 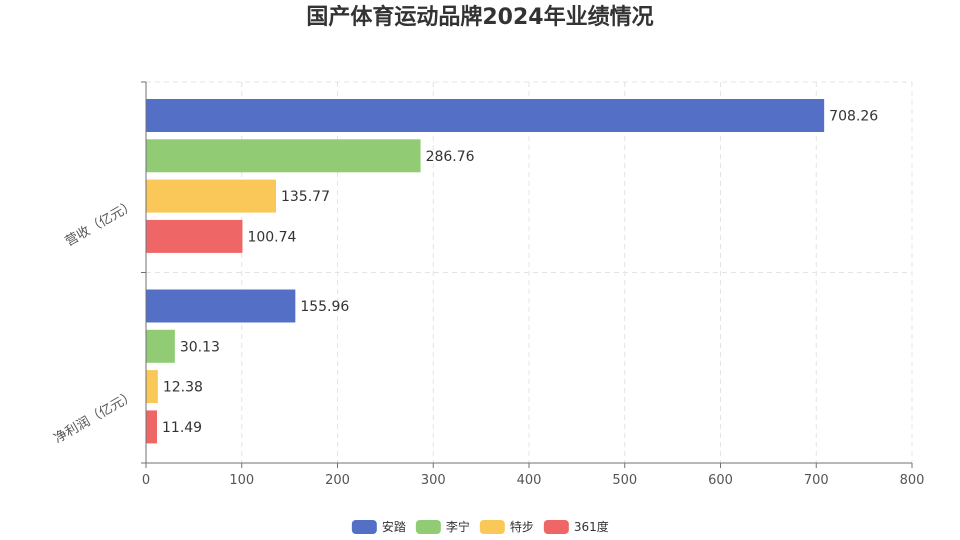 What do you see at coordinates (324, 307) in the screenshot?
I see `bar-value-label: 155.96` at bounding box center [324, 307].